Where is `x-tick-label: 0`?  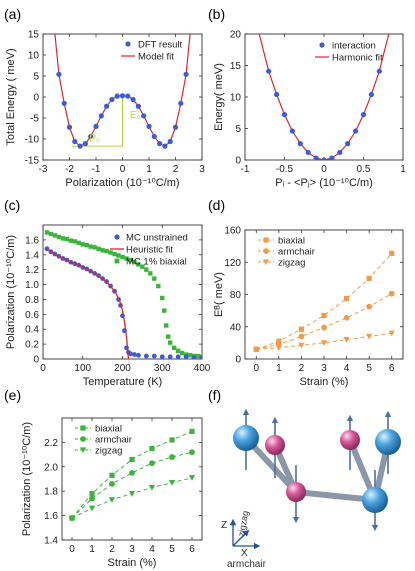 x-tick-label: 0 is located at coordinates (257, 368).